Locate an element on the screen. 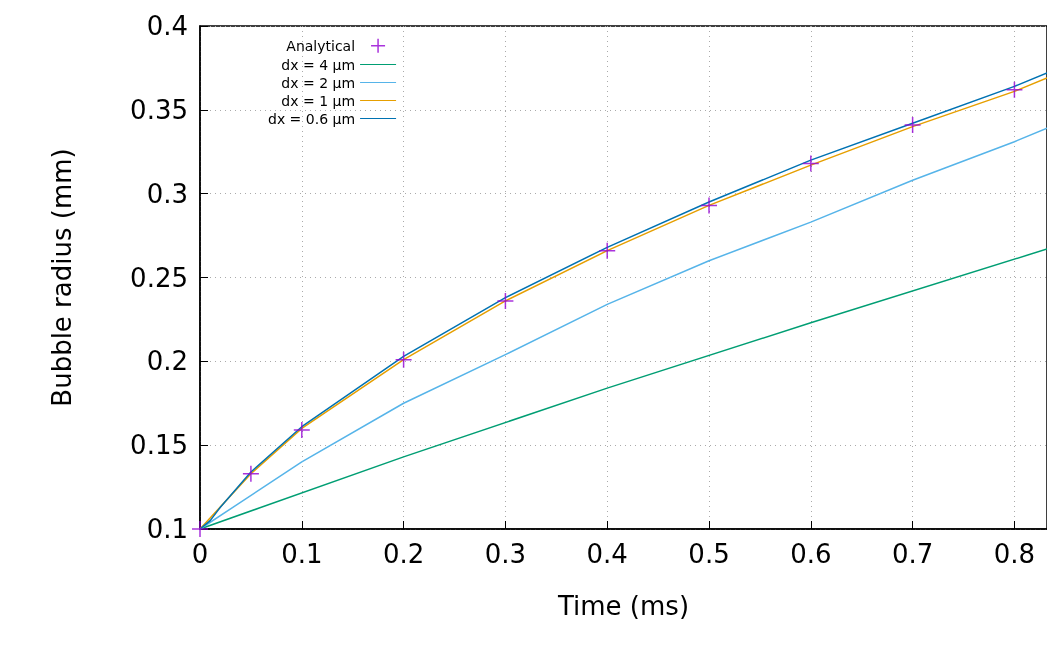 The height and width of the screenshot is (655, 1055). x-tick-label: 0 is located at coordinates (200, 554).